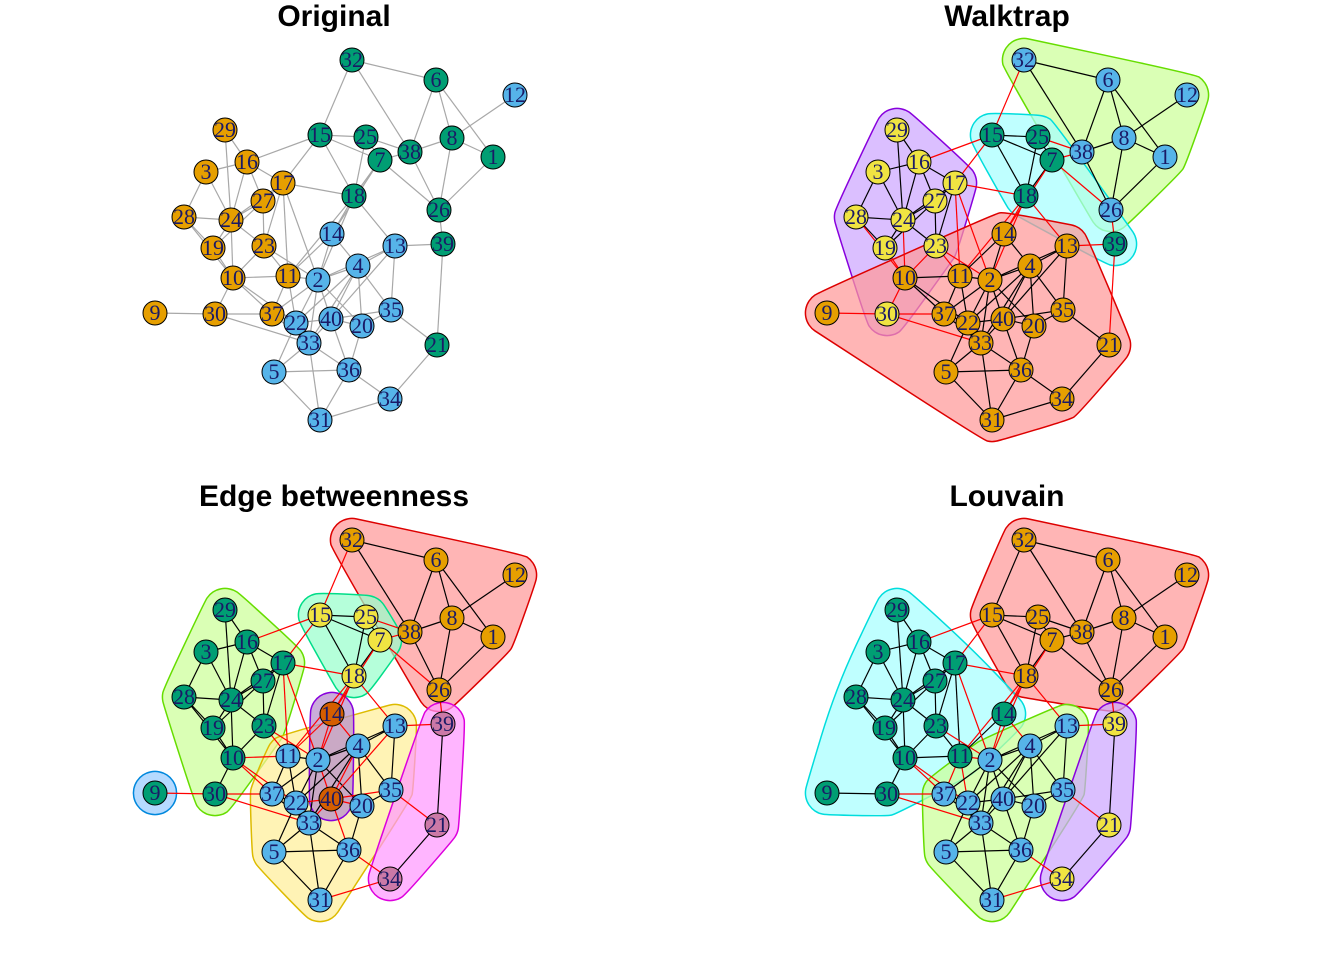 This screenshot has width=1344, height=960. What do you see at coordinates (213, 727) in the screenshot?
I see `node-label: 19` at bounding box center [213, 727].